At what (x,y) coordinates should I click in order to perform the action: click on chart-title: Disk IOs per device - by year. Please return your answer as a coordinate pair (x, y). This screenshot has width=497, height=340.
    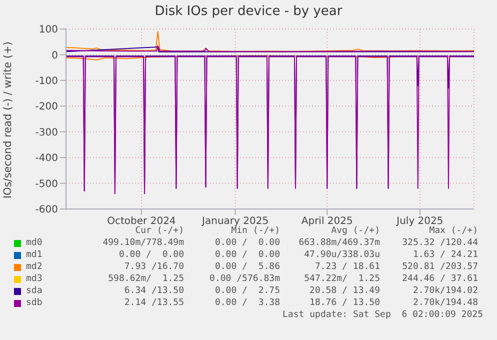
    Looking at the image, I should click on (249, 11).